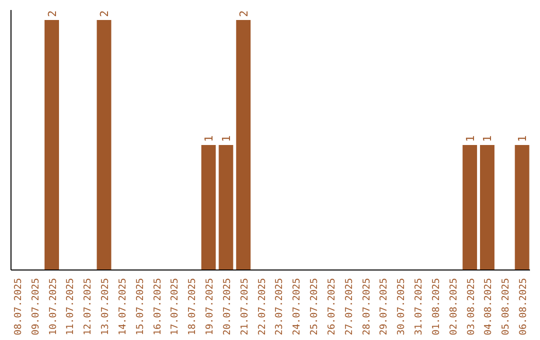 This screenshot has height=340, width=540. What do you see at coordinates (280, 307) in the screenshot?
I see `x-tick-label: 23.07.2025` at bounding box center [280, 307].